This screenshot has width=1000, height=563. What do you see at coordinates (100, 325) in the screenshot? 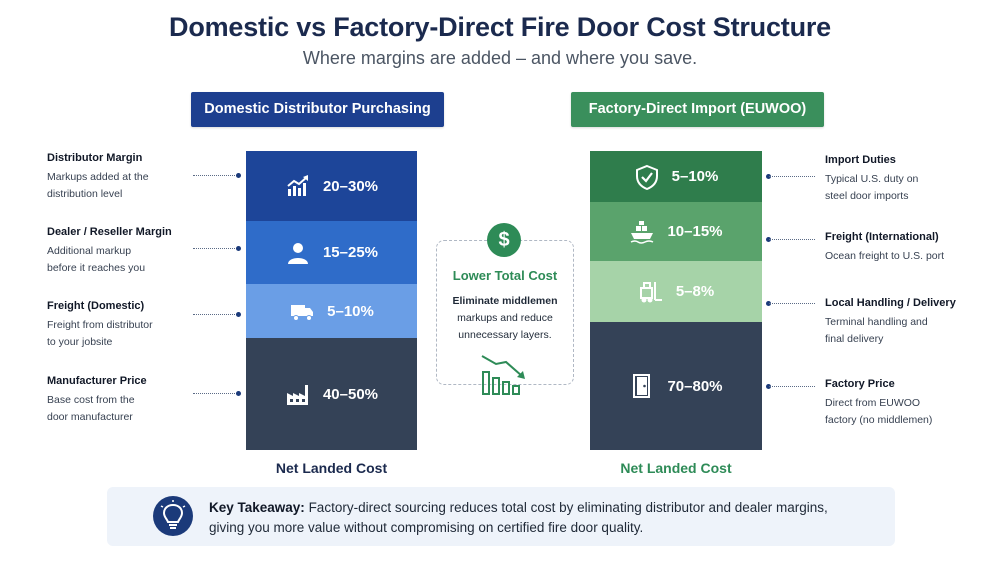
I see `label-desc: Freight from distributor` at bounding box center [100, 325].